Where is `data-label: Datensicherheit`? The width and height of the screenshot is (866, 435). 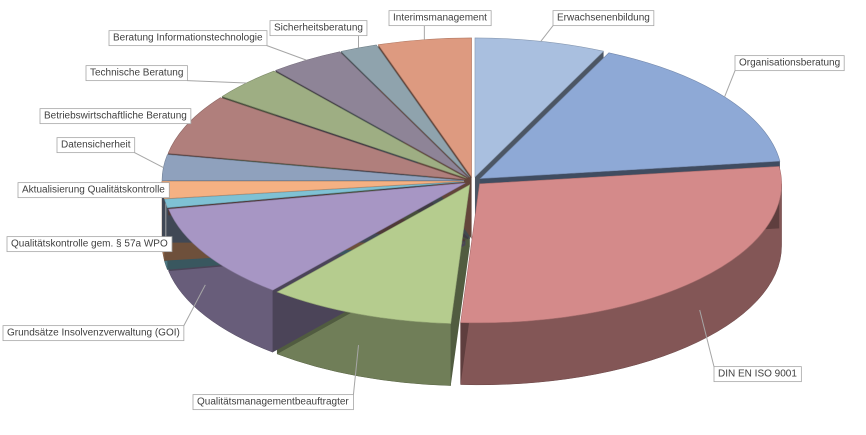
data-label: Datensicherheit is located at coordinates (96, 145).